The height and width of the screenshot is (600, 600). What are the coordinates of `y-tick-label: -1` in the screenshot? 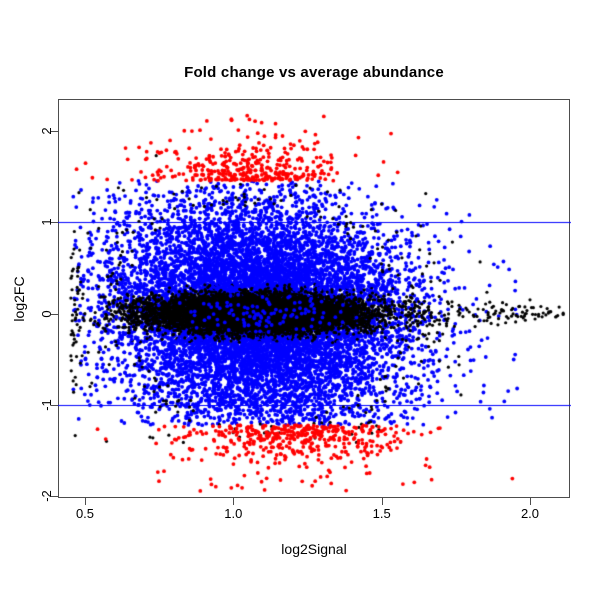 It's located at (46, 404).